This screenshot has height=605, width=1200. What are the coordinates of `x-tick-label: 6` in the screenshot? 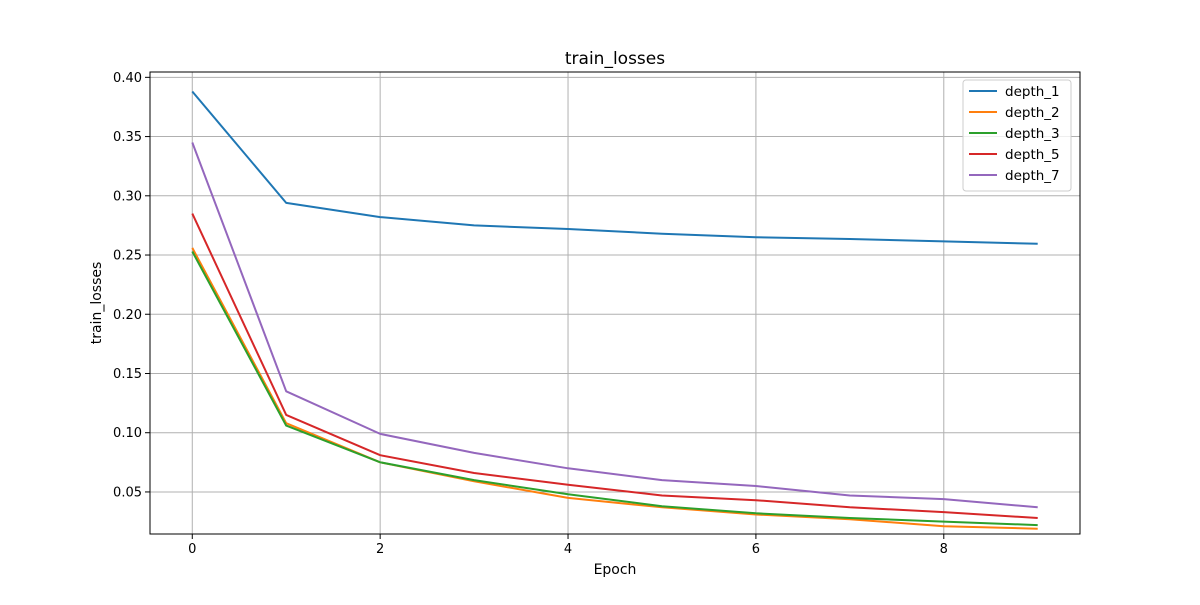 It's located at (756, 549).